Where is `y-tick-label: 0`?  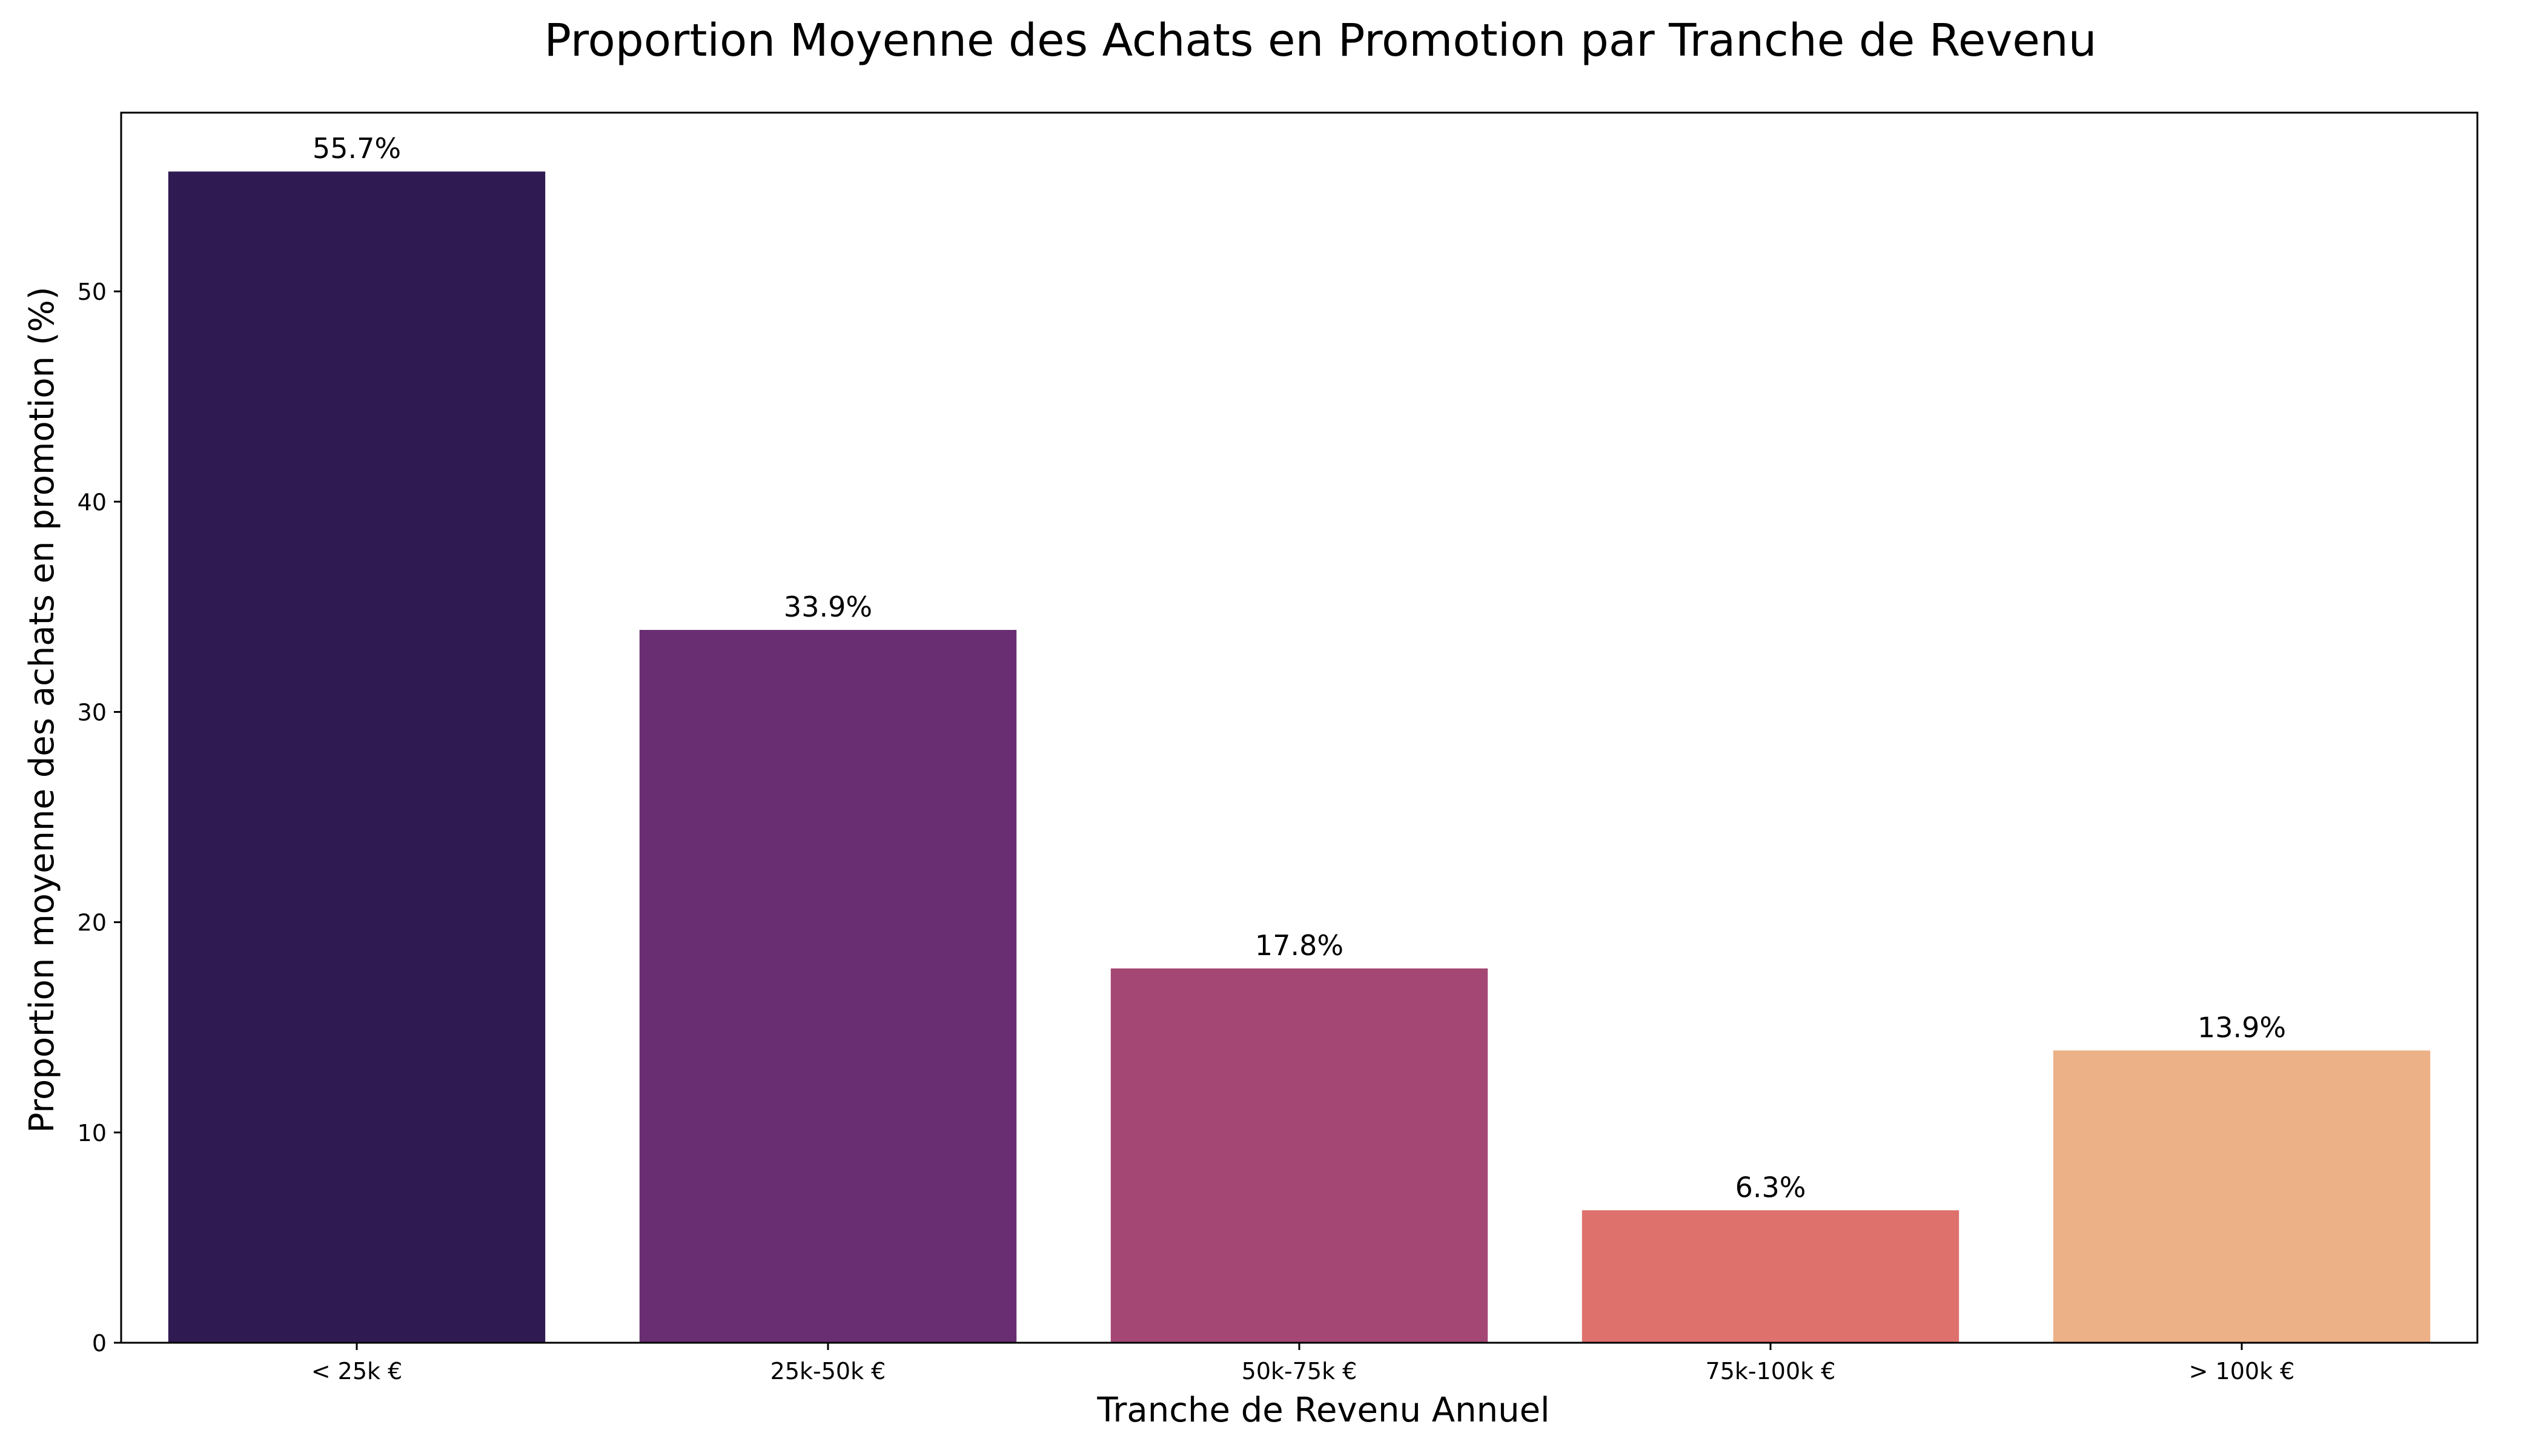 y-tick-label: 0 is located at coordinates (100, 1343).